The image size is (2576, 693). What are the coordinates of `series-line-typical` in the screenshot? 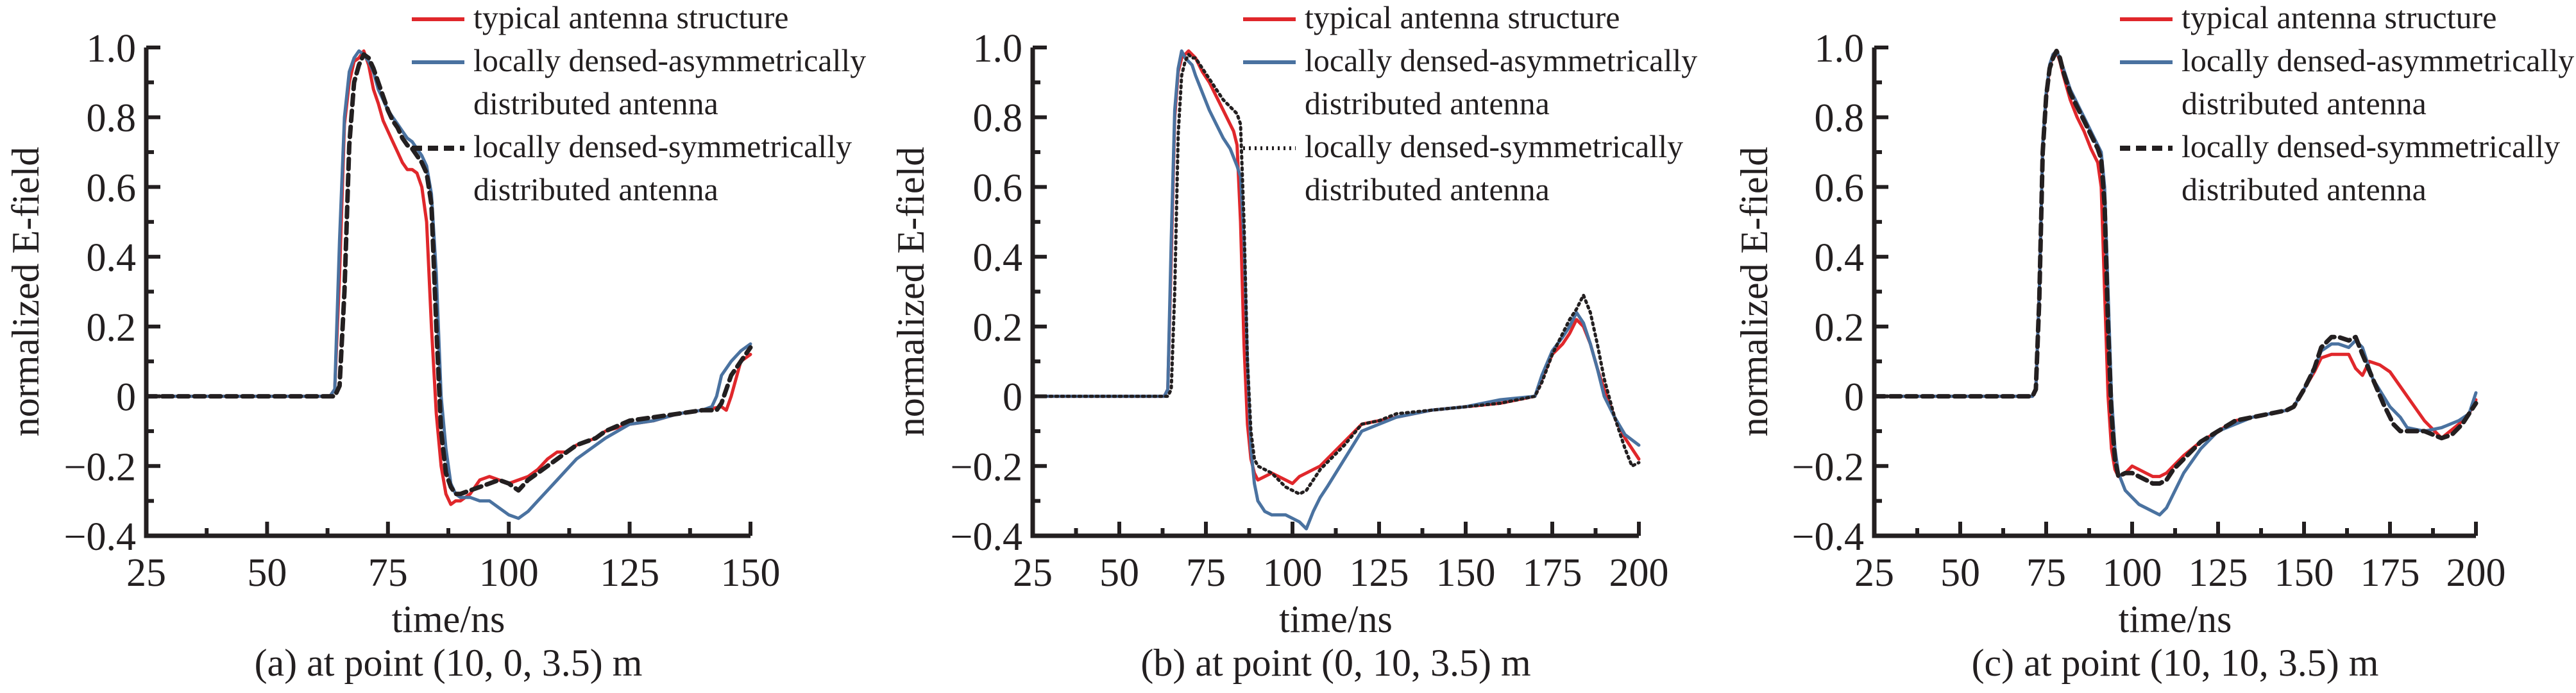 It's located at (1336, 267).